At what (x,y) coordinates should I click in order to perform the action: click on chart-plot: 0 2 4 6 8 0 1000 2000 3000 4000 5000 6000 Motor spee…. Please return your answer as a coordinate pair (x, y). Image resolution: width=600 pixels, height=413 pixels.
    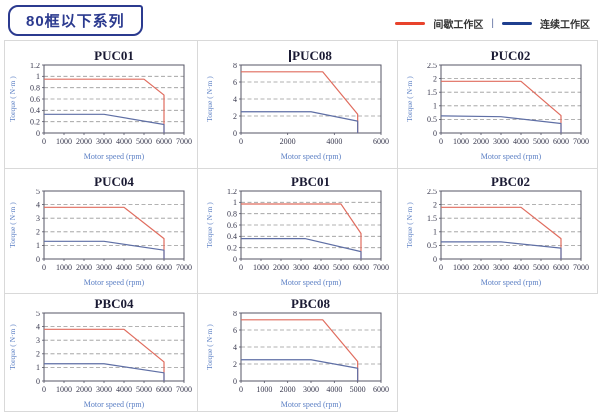
    Looking at the image, I should click on (298, 359).